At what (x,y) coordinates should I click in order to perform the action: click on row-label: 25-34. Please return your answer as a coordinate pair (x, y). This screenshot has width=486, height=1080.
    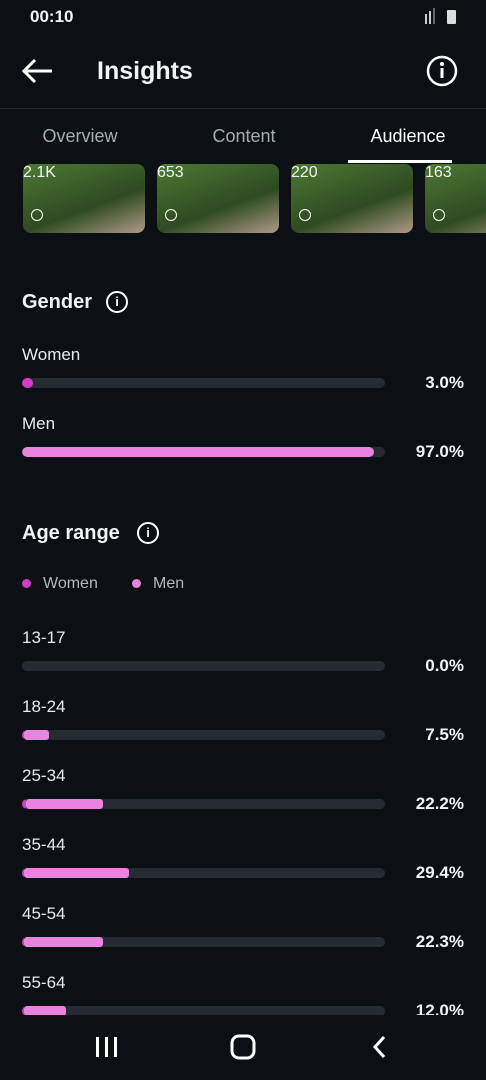
    Looking at the image, I should click on (44, 775).